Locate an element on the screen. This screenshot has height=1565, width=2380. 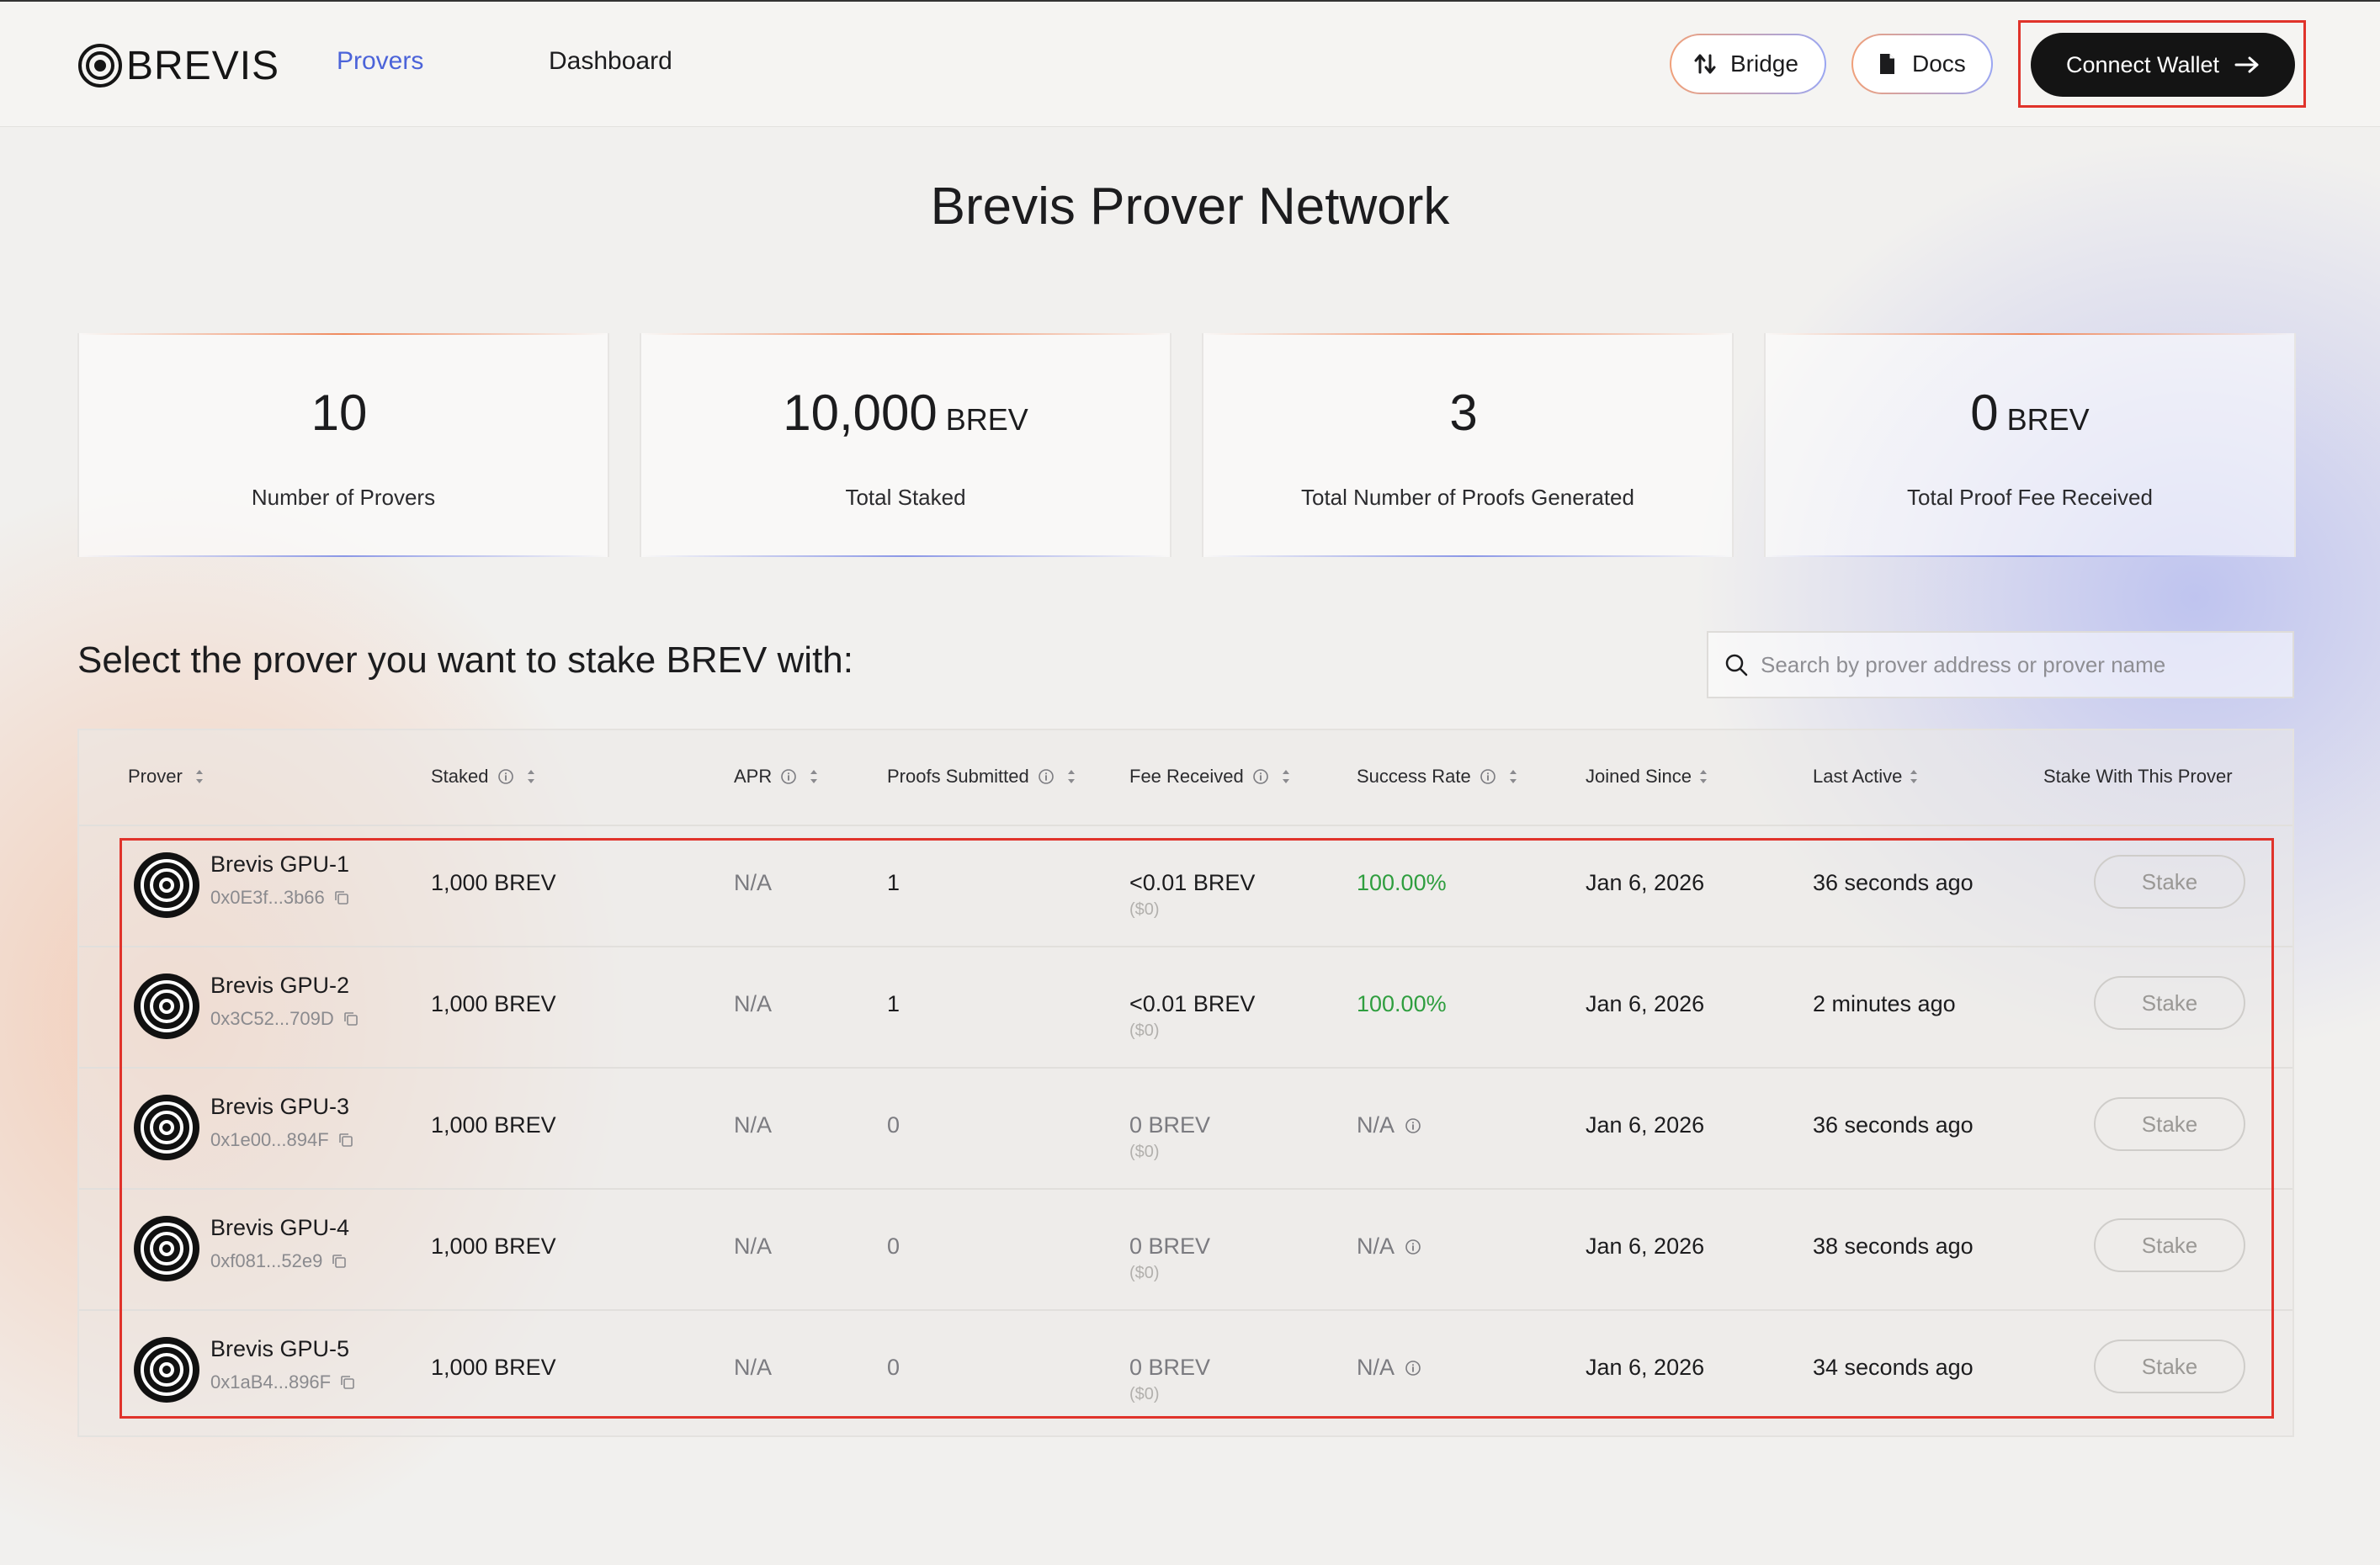
stat-card-proofs-generated: 3 Total Number of Proofs Generated is located at coordinates (1468, 445).